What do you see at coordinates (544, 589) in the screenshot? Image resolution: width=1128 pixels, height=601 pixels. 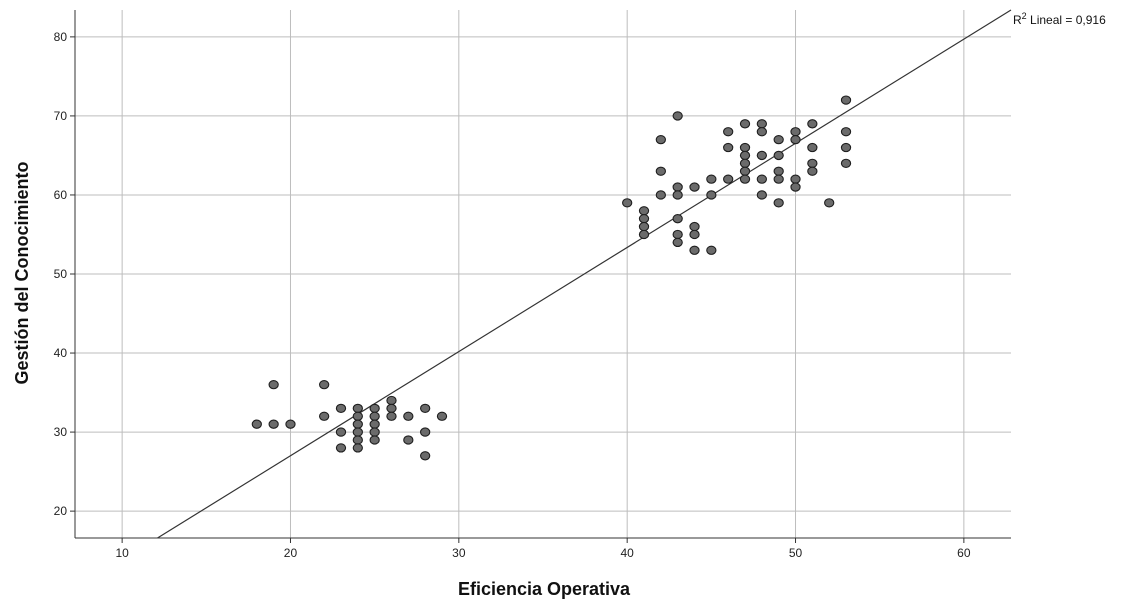 I see `x-axis-title: Eficiencia Operativa` at bounding box center [544, 589].